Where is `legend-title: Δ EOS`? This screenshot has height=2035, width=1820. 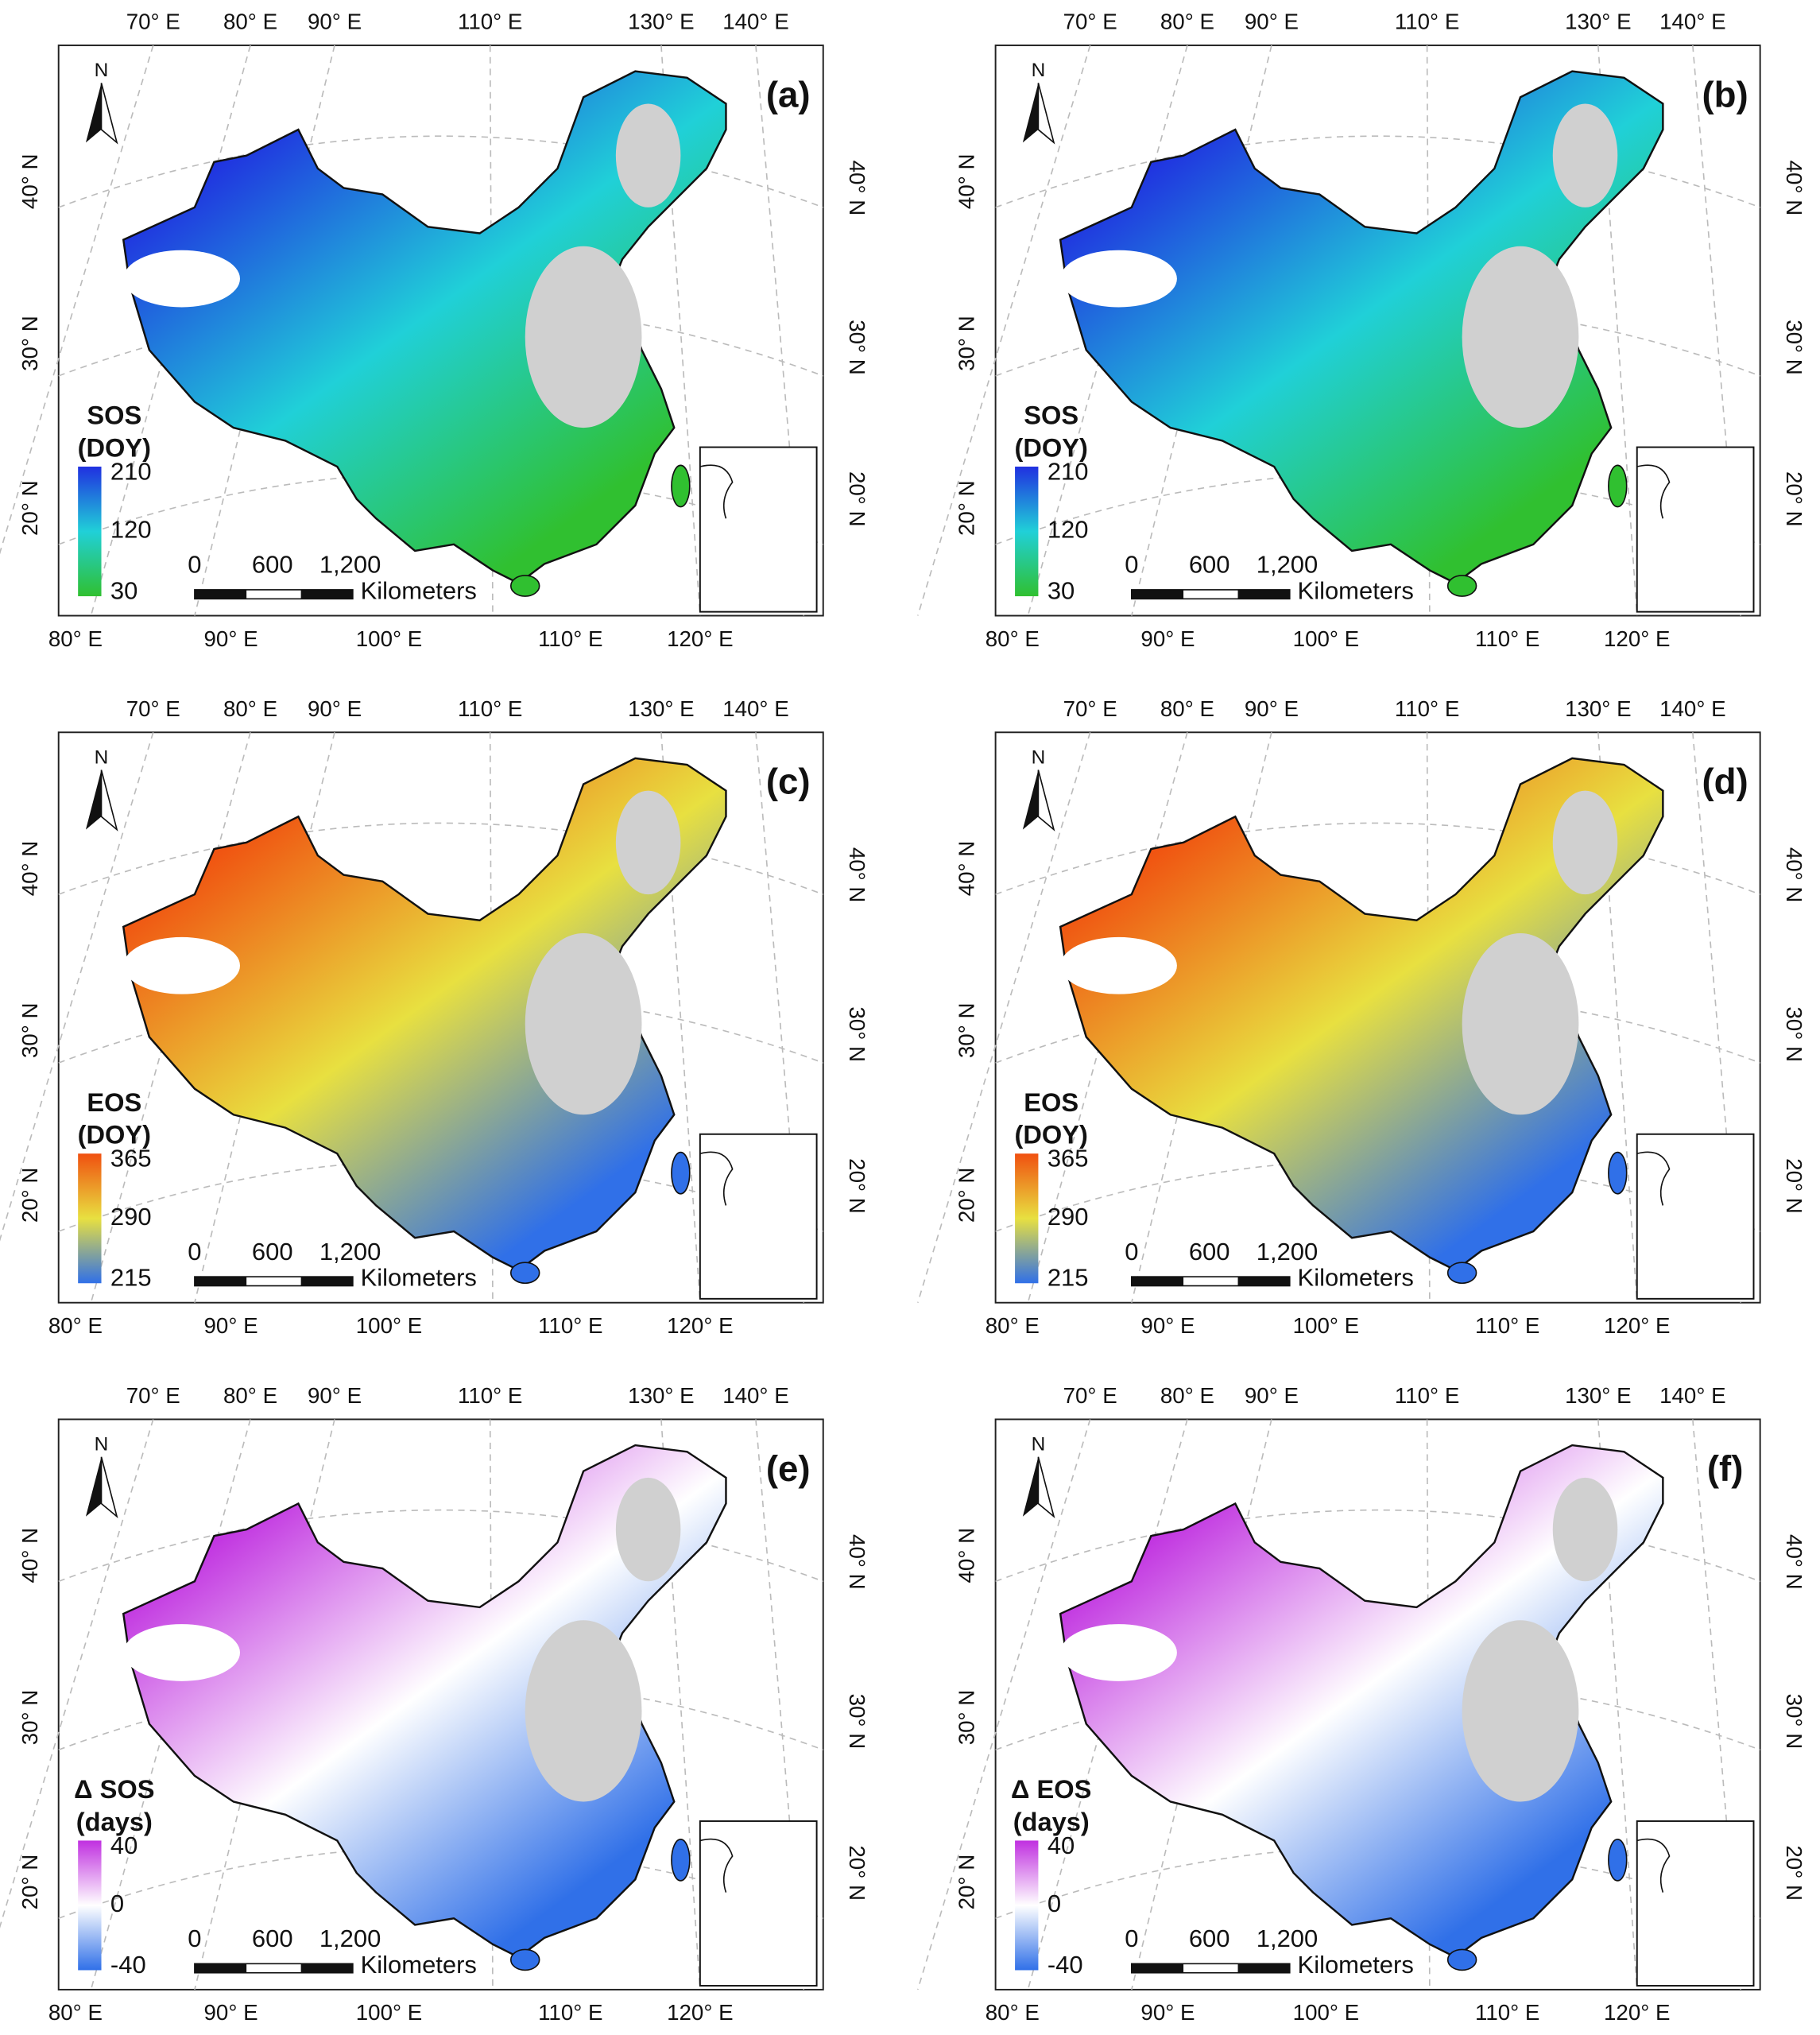 legend-title: Δ EOS is located at coordinates (1051, 1789).